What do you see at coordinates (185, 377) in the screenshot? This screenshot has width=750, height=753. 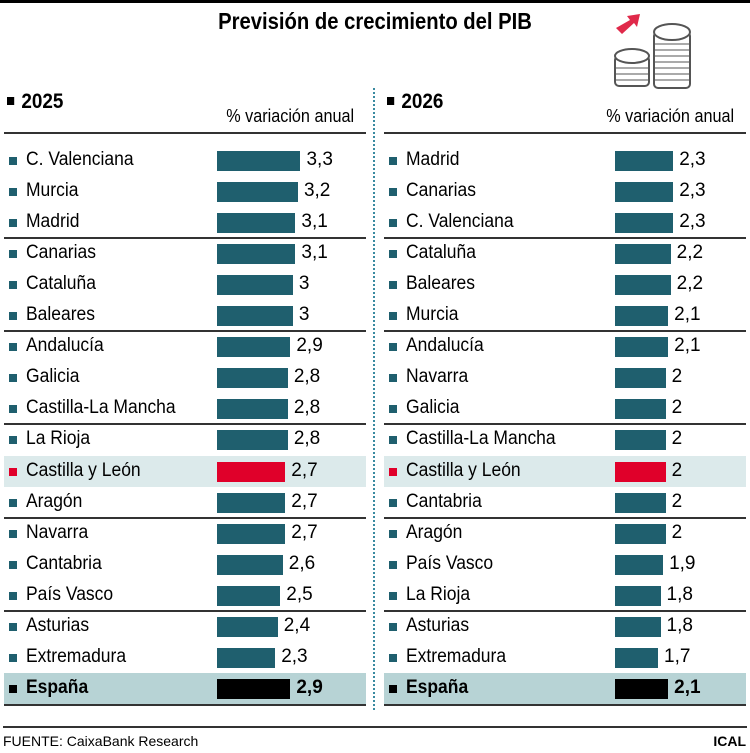 I see `table-row: Galicia 2,8` at bounding box center [185, 377].